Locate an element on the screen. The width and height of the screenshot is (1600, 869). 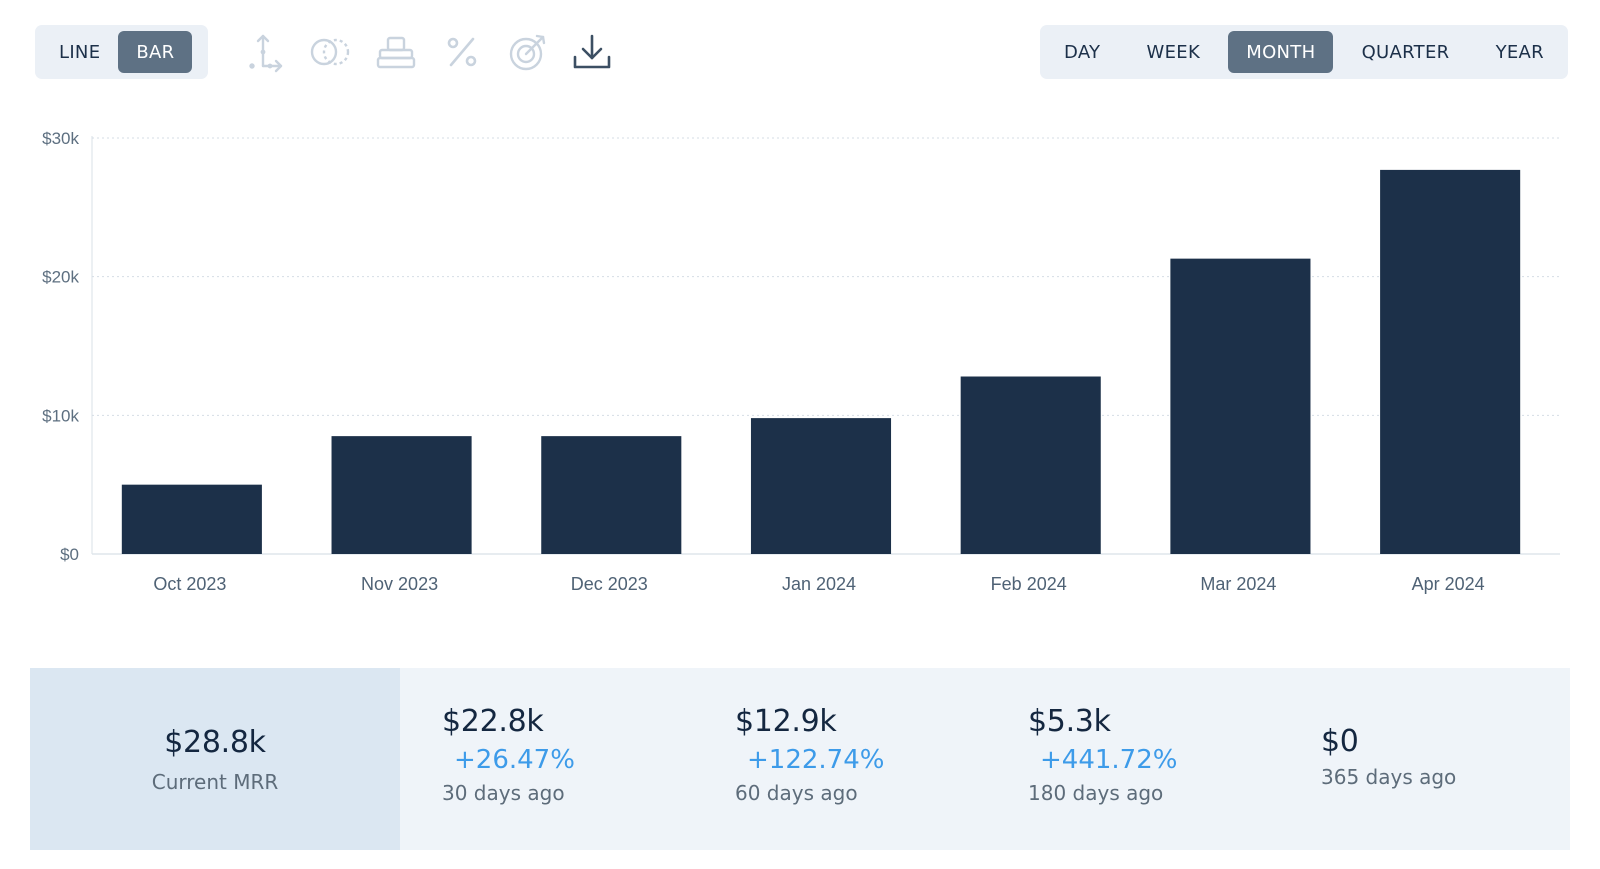
percent-icon is located at coordinates (462, 52).